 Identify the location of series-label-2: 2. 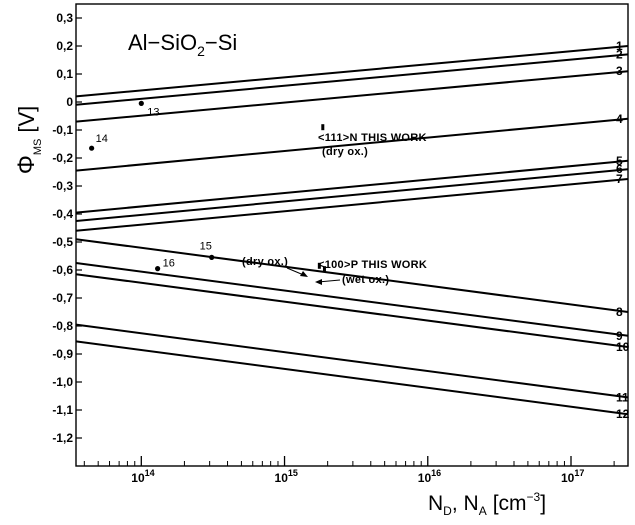
(619, 54).